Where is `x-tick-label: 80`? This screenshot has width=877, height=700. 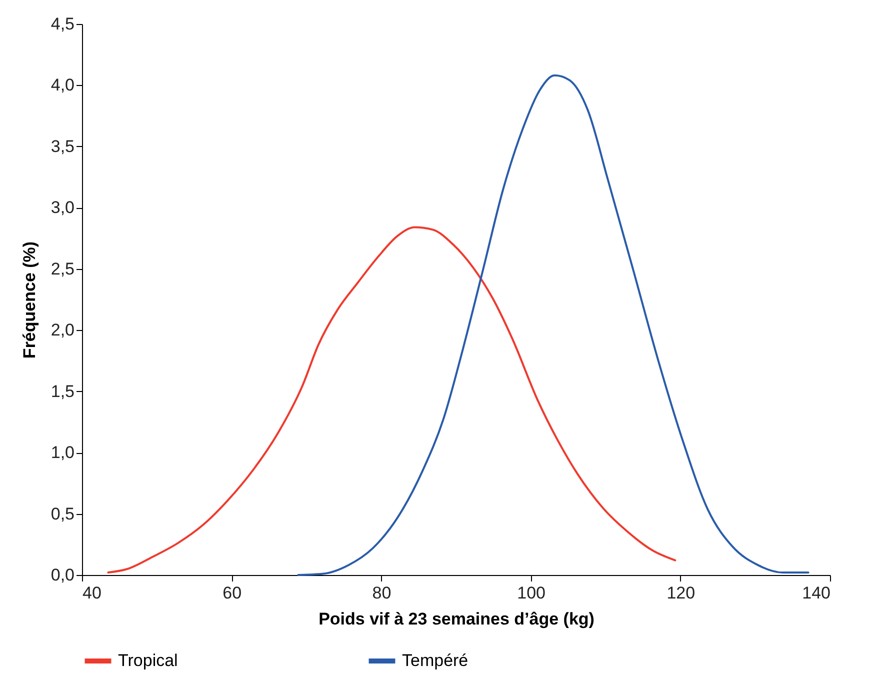 x-tick-label: 80 is located at coordinates (382, 593).